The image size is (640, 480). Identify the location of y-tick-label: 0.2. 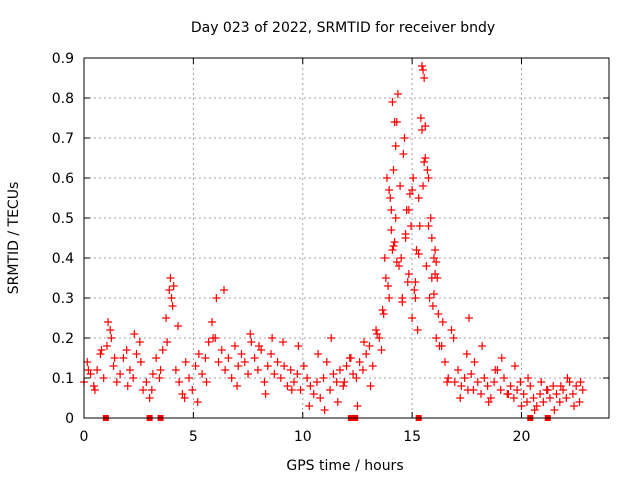
(63, 339).